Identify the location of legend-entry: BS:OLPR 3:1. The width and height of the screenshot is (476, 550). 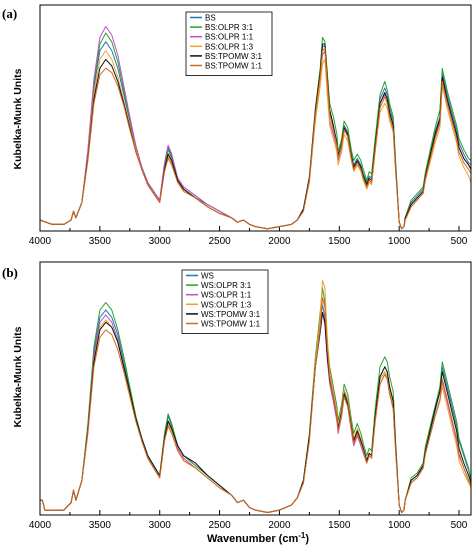
(229, 27).